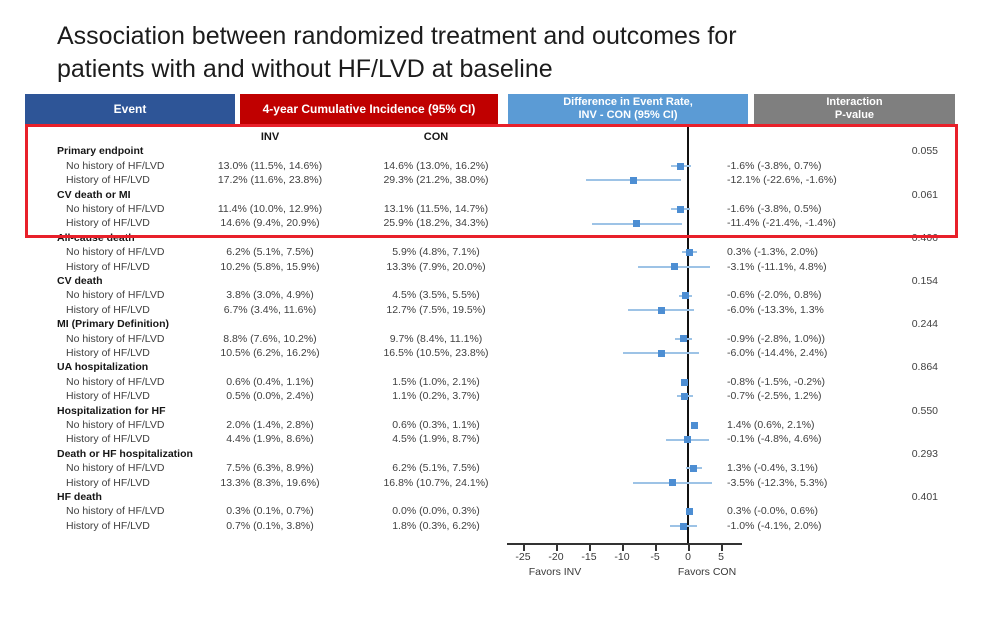  I want to click on inv-value: 10.5% (6.2%, 16.2%), so click(270, 353).